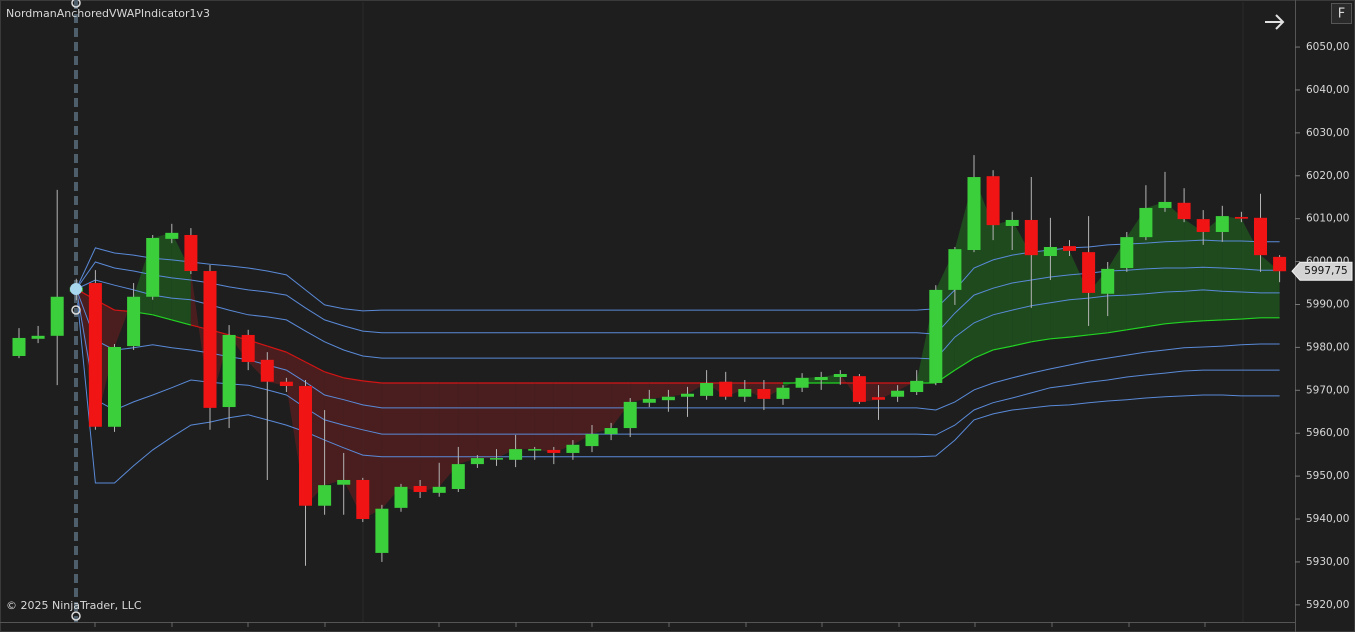 The image size is (1355, 632). I want to click on last-price-label: 5997,75, so click(1325, 271).